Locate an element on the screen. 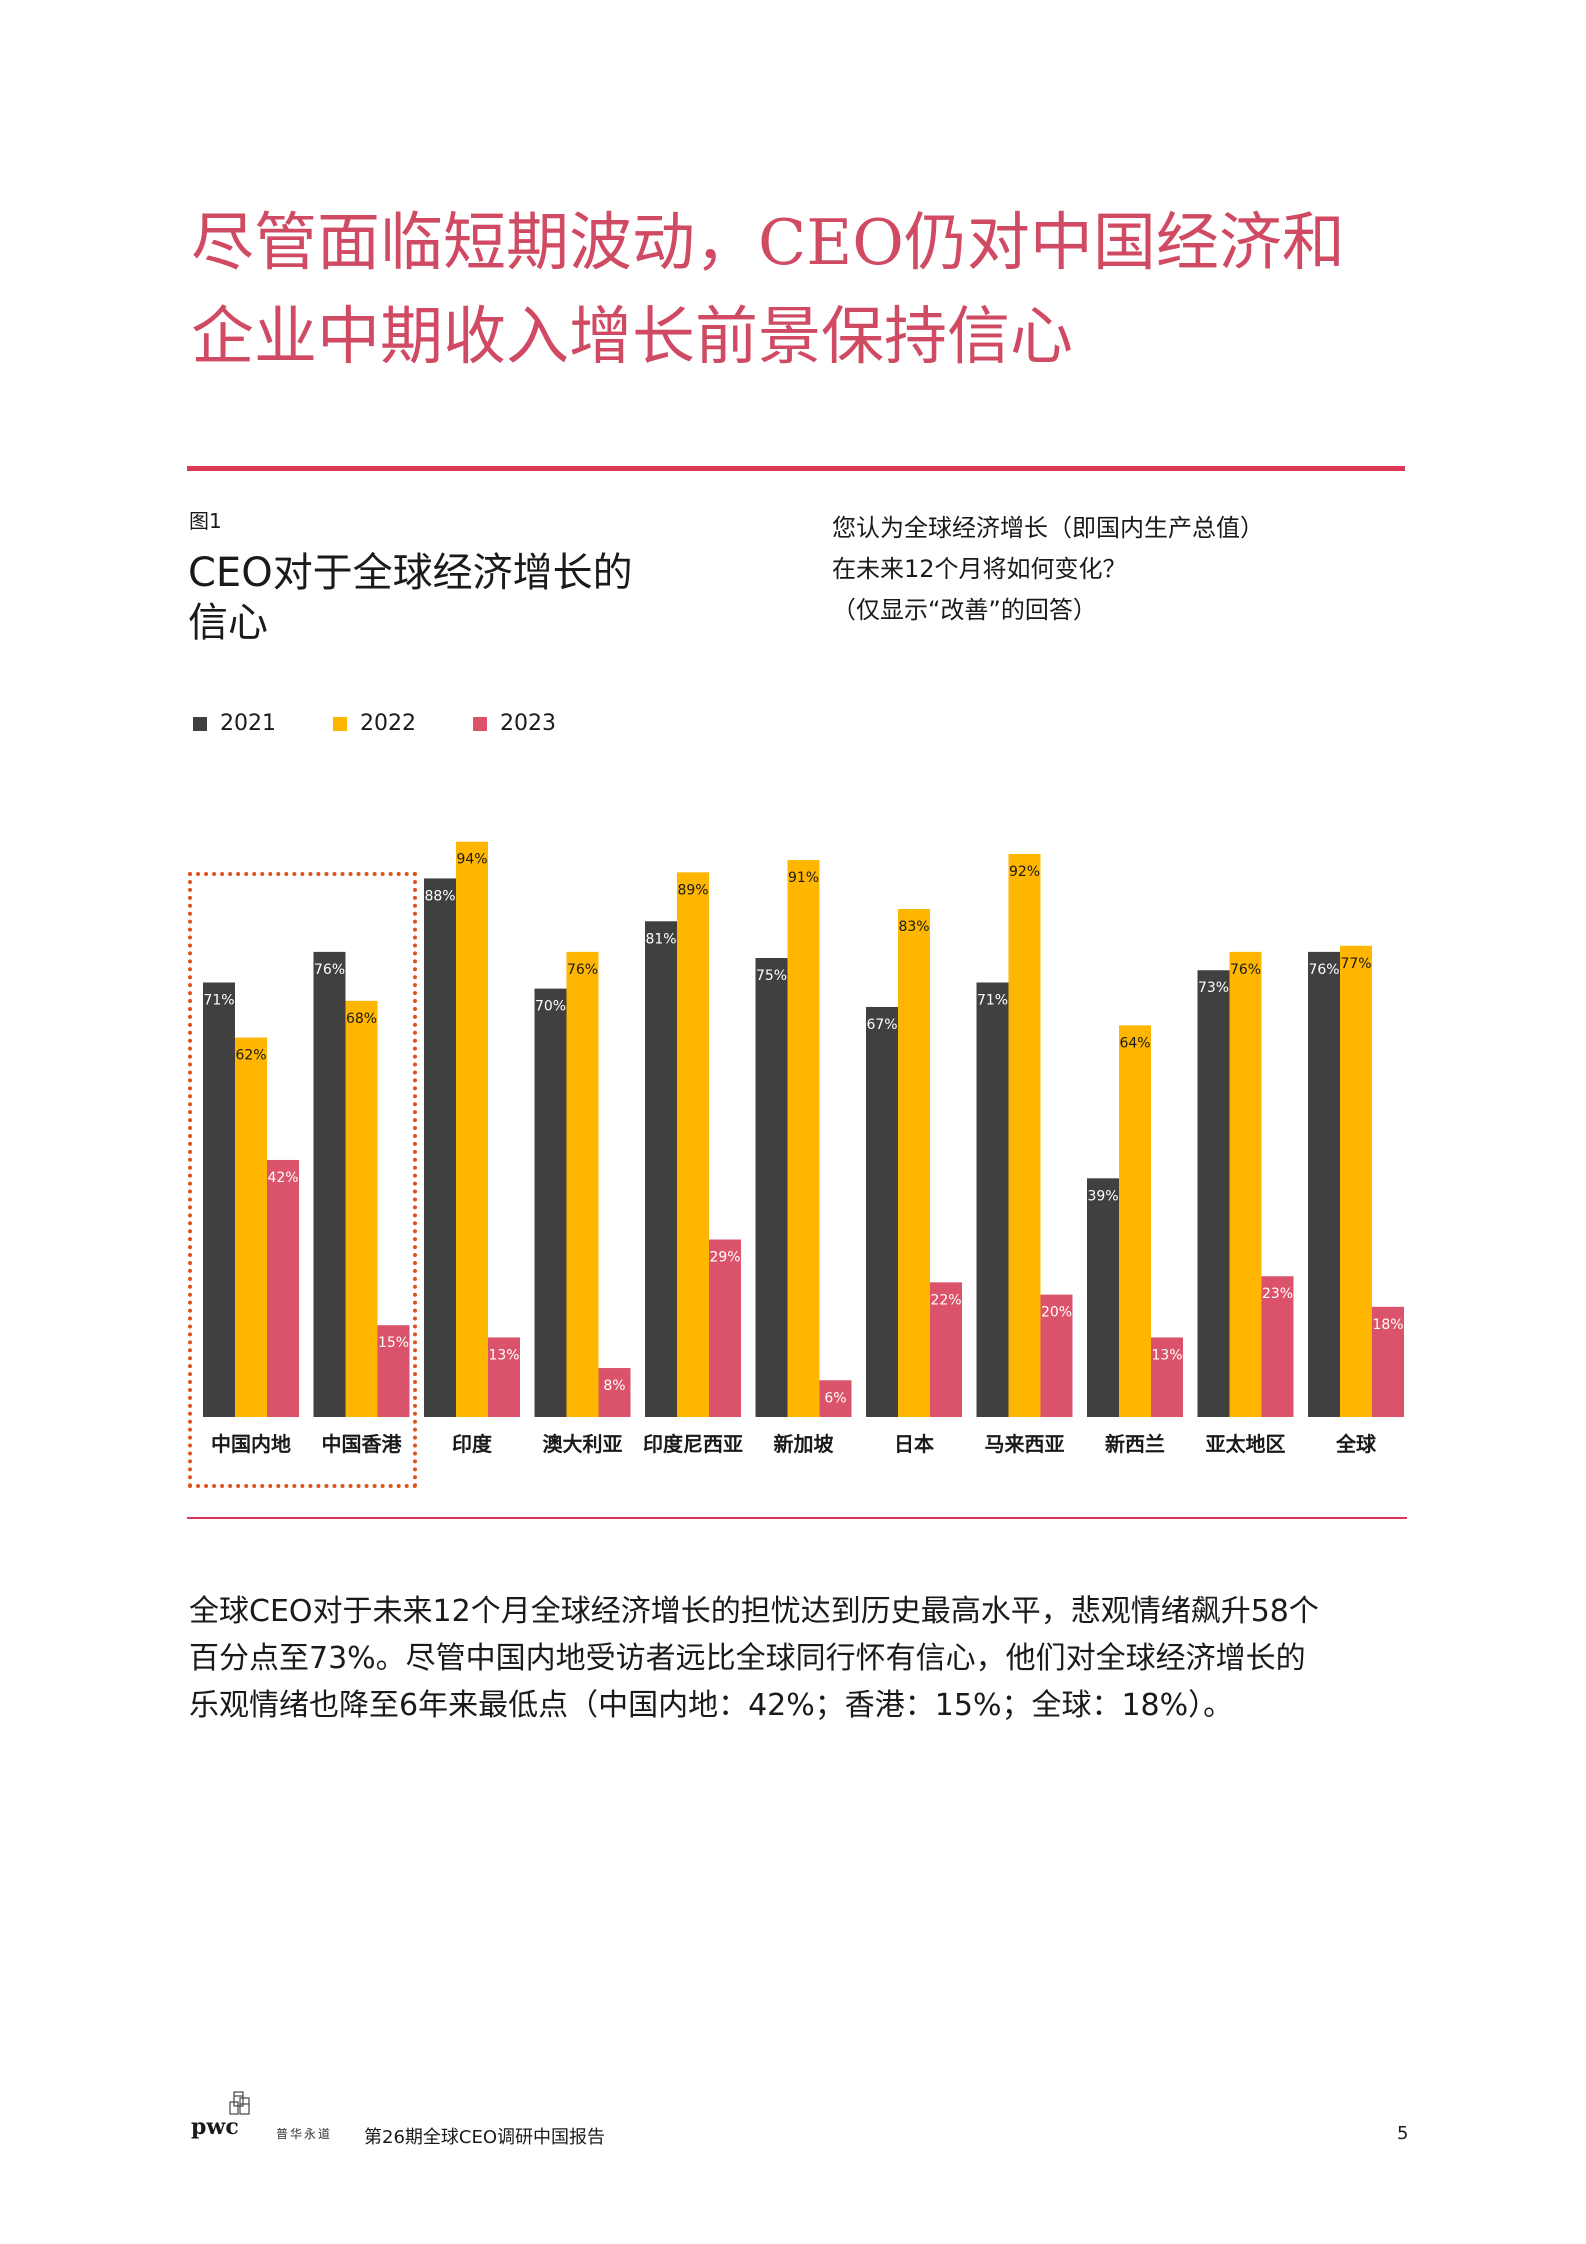 This screenshot has height=2244, width=1586. data-label: 22% is located at coordinates (945, 1300).